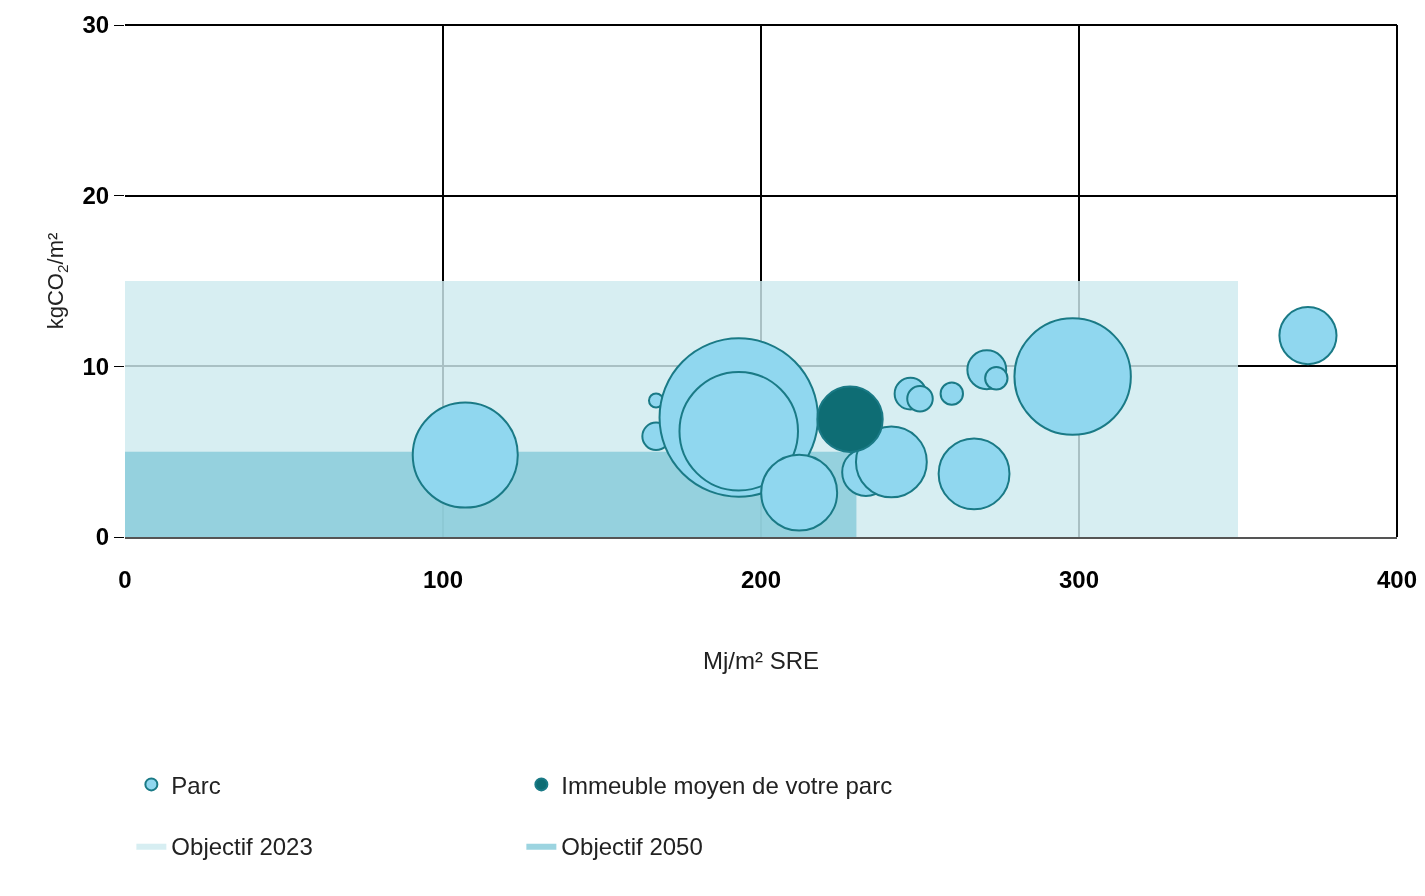  I want to click on x-tick-label: 100, so click(443, 579).